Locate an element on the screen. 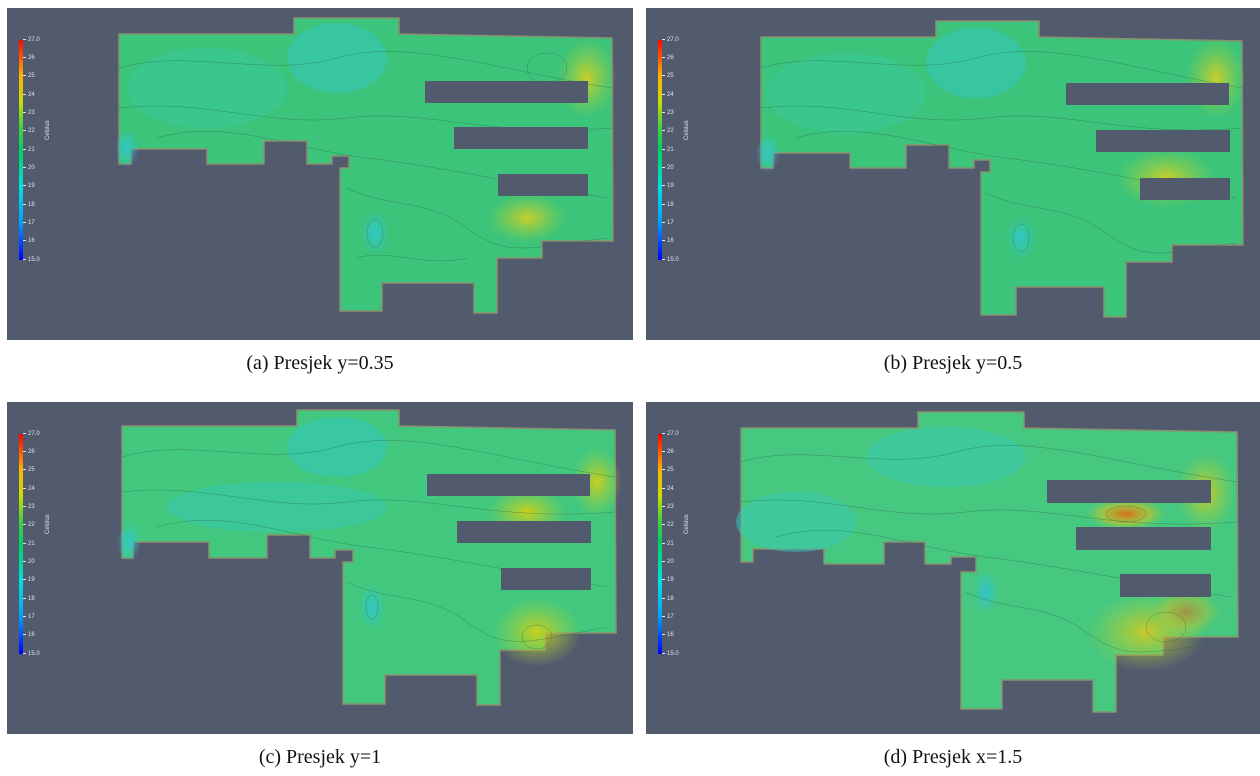 The width and height of the screenshot is (1260, 776). panel-caption-b: (b) Presjek y=0.5 is located at coordinates (953, 363).